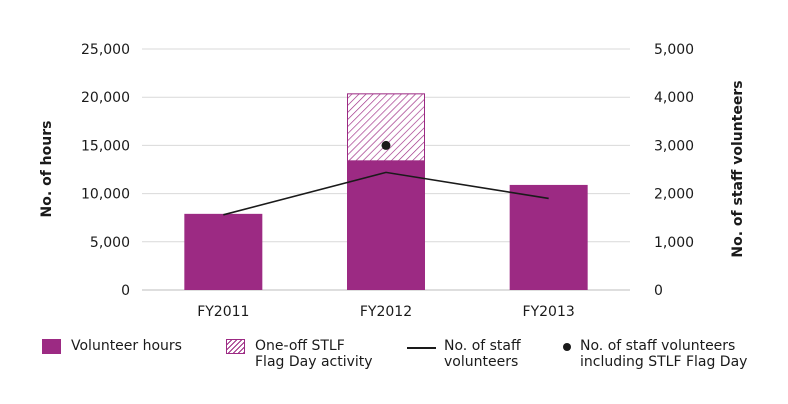 The width and height of the screenshot is (788, 404). Describe the element at coordinates (674, 195) in the screenshot. I see `y-tick-label-right: 2,000` at that location.